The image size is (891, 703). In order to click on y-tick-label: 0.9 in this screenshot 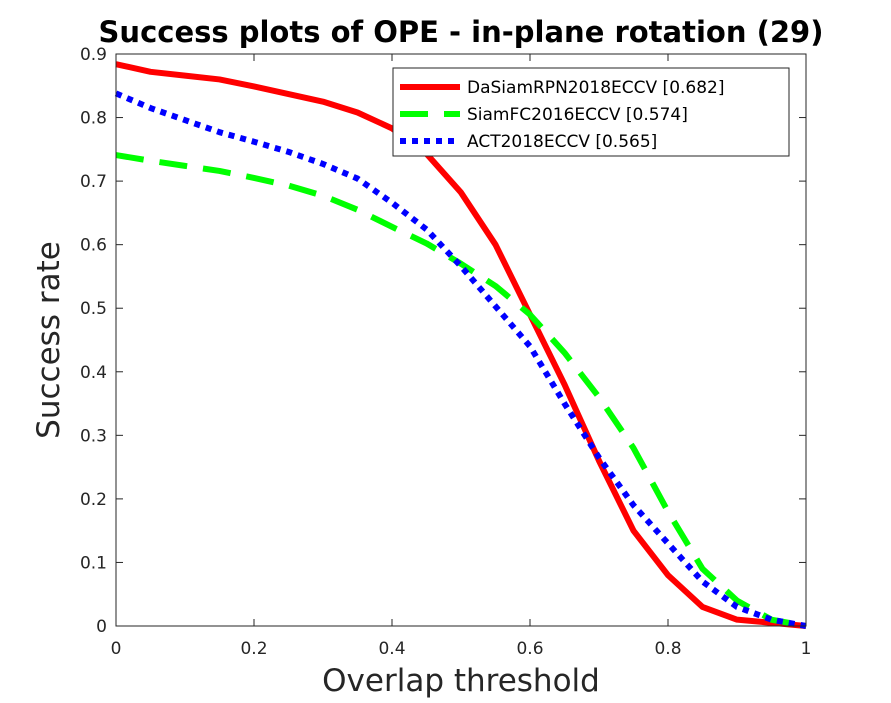, I will do `click(93, 55)`.